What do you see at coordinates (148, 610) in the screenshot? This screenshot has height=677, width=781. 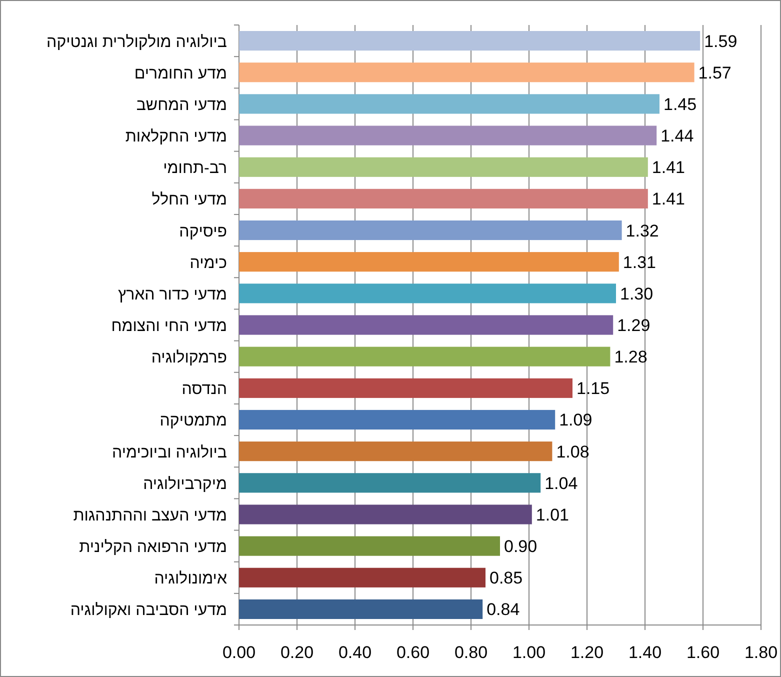 I see `y-tick-label: מדעי הסביבה ואקולוגיה` at bounding box center [148, 610].